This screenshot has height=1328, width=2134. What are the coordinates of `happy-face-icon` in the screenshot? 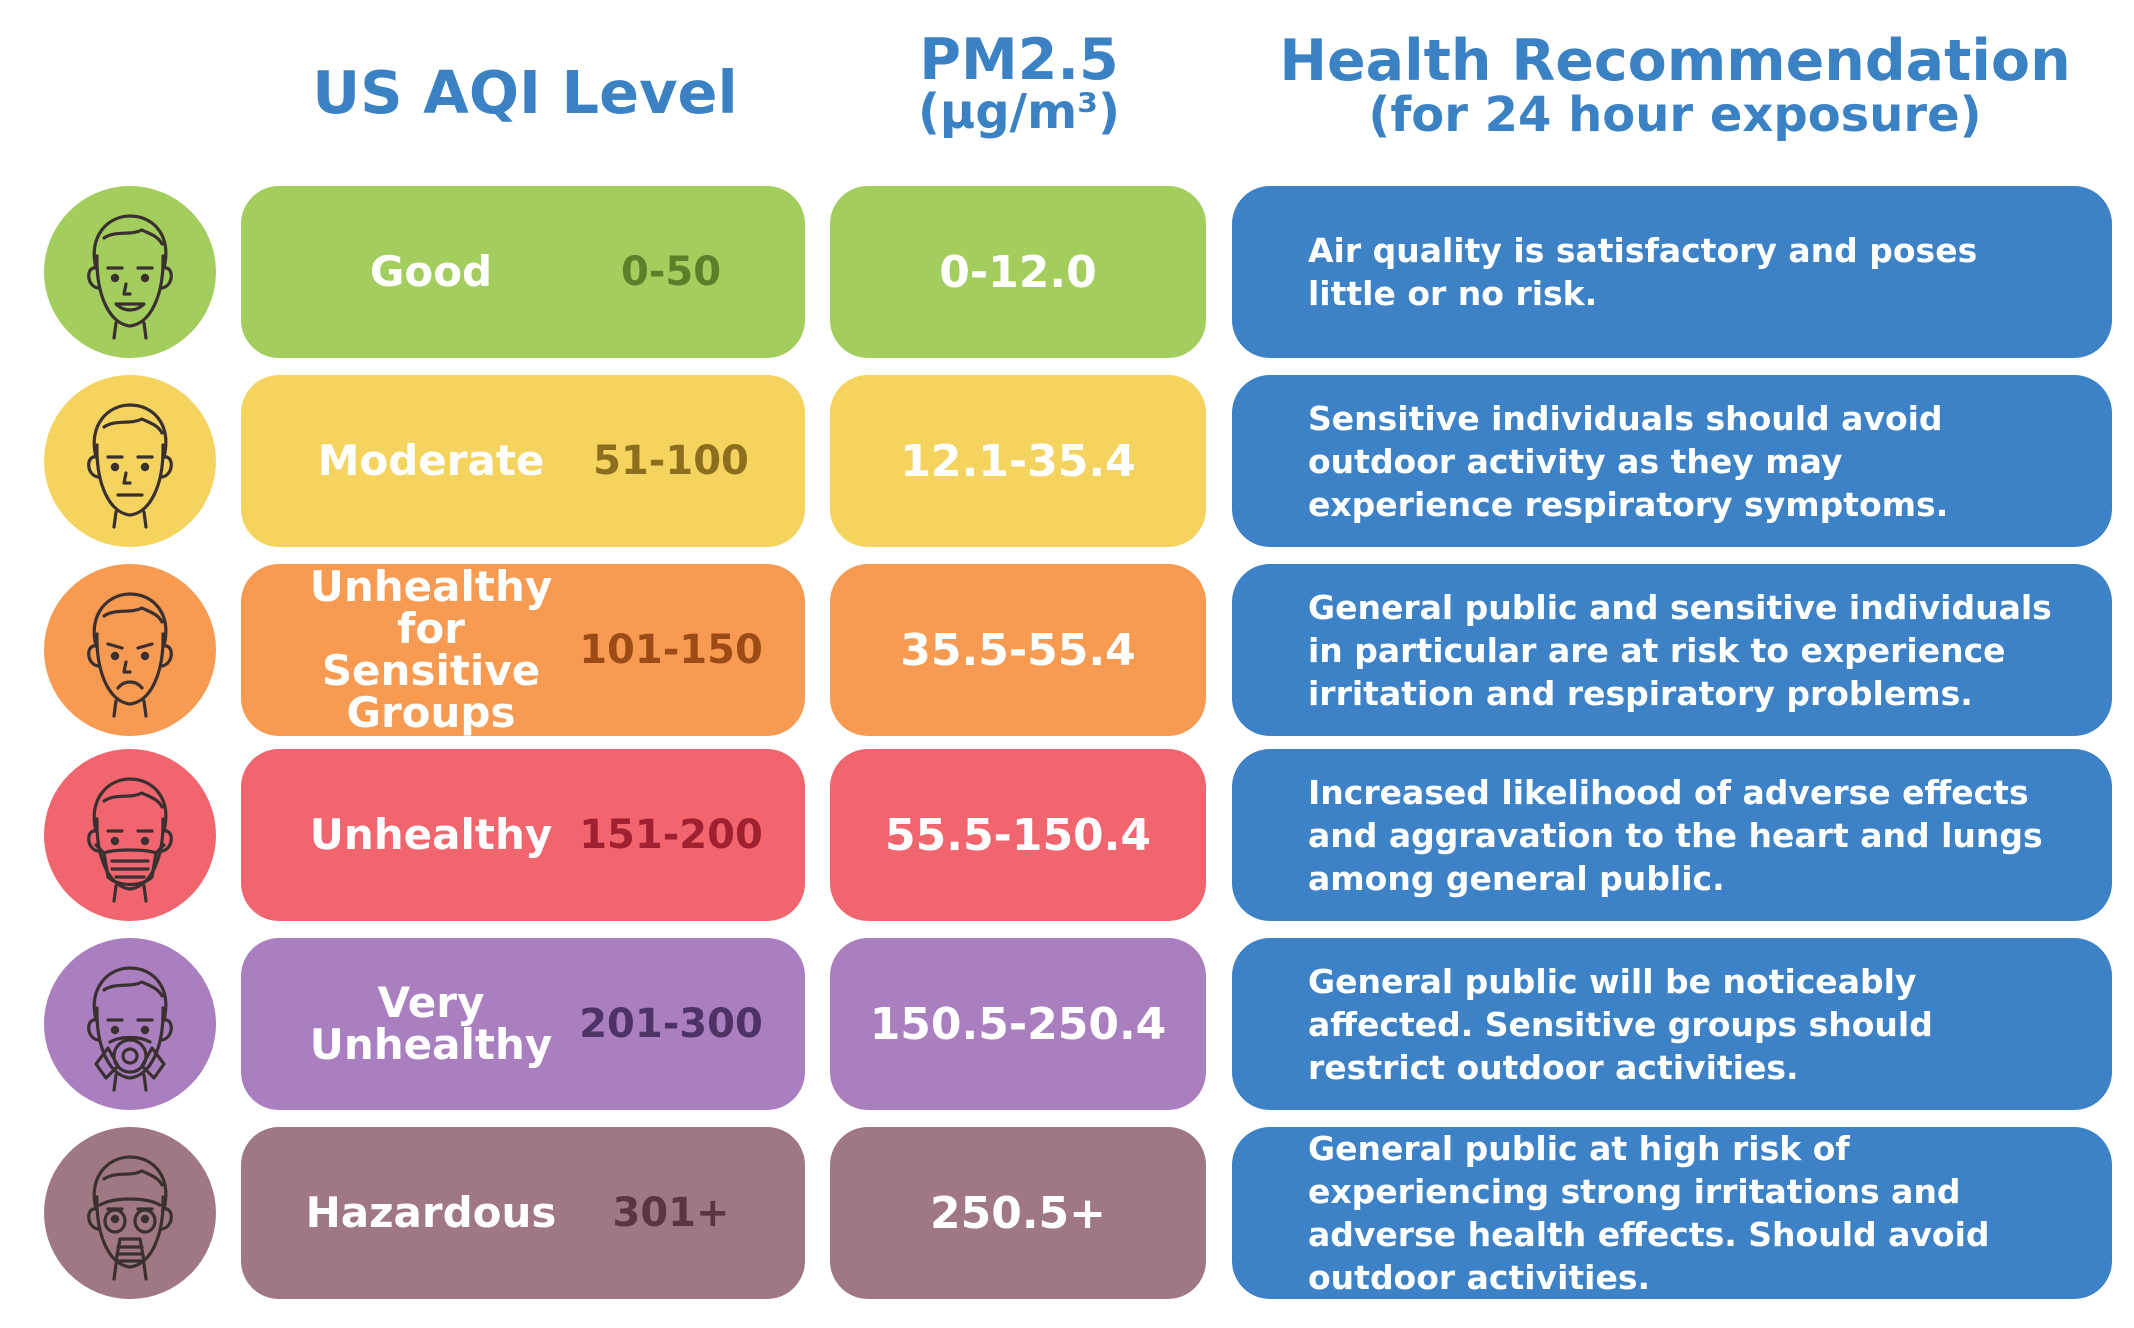 It's located at (130, 272).